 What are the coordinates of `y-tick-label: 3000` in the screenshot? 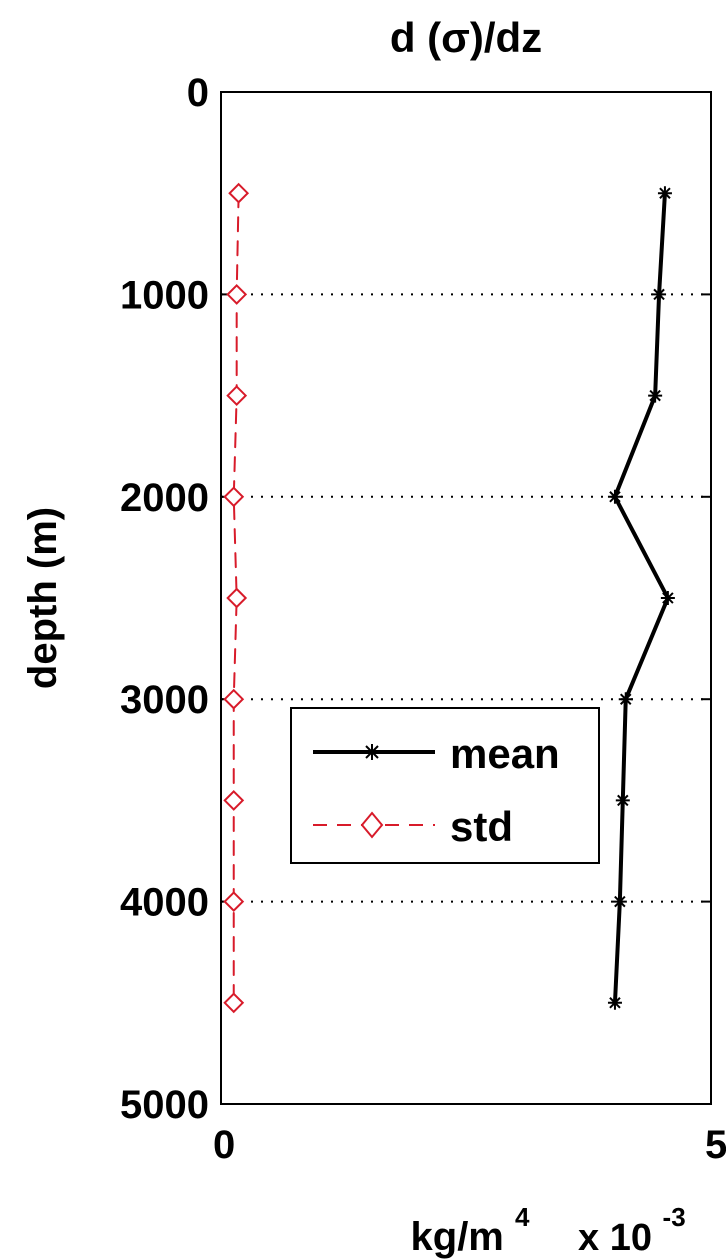 It's located at (164, 700).